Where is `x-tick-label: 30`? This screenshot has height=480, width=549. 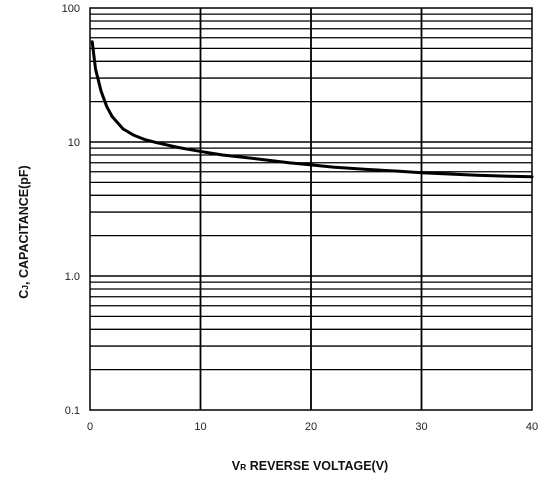 x-tick-label: 30 is located at coordinates (421, 427).